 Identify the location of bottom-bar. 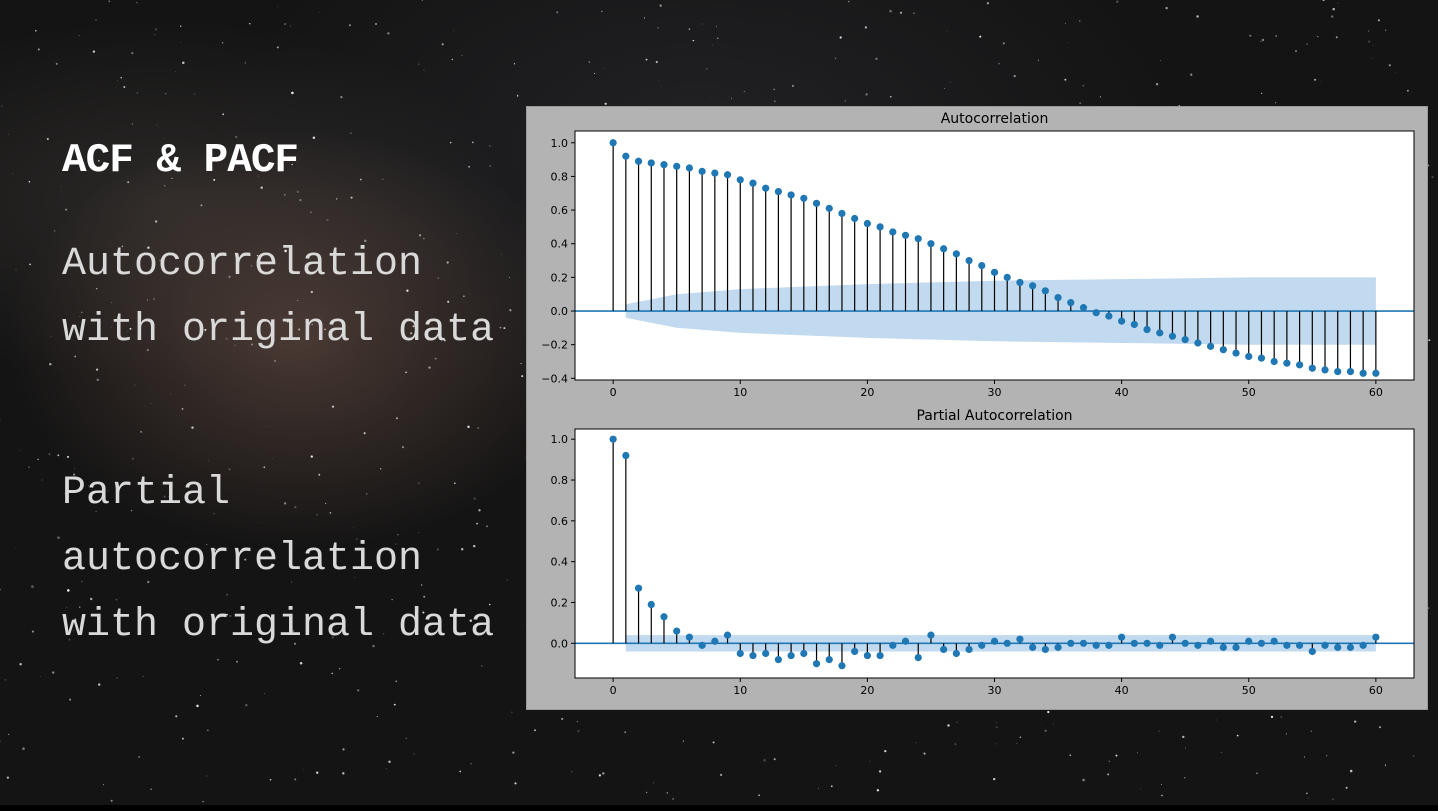
(719, 808).